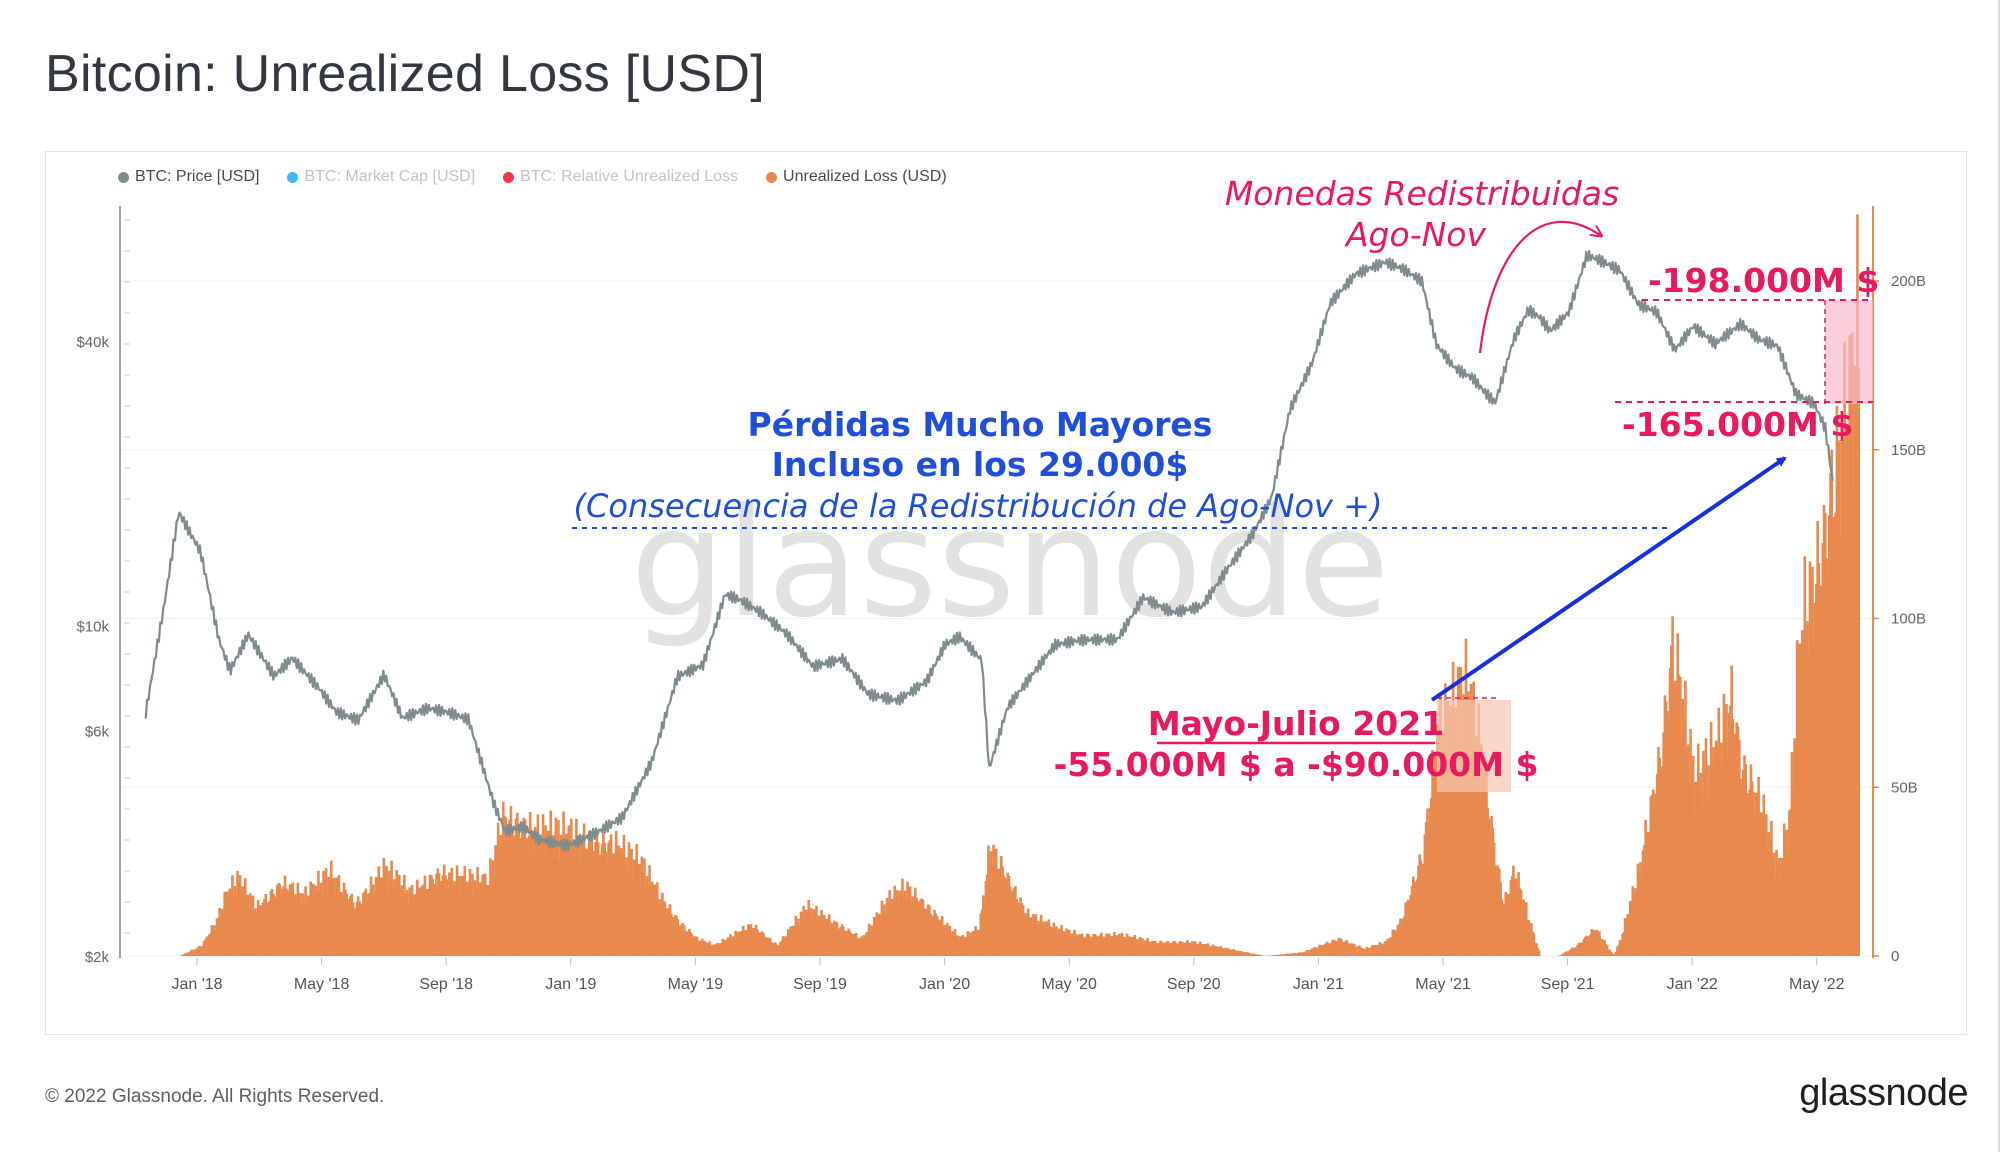 Image resolution: width=2000 pixels, height=1152 pixels. What do you see at coordinates (1904, 787) in the screenshot?
I see `y-right-tick-label: 50B` at bounding box center [1904, 787].